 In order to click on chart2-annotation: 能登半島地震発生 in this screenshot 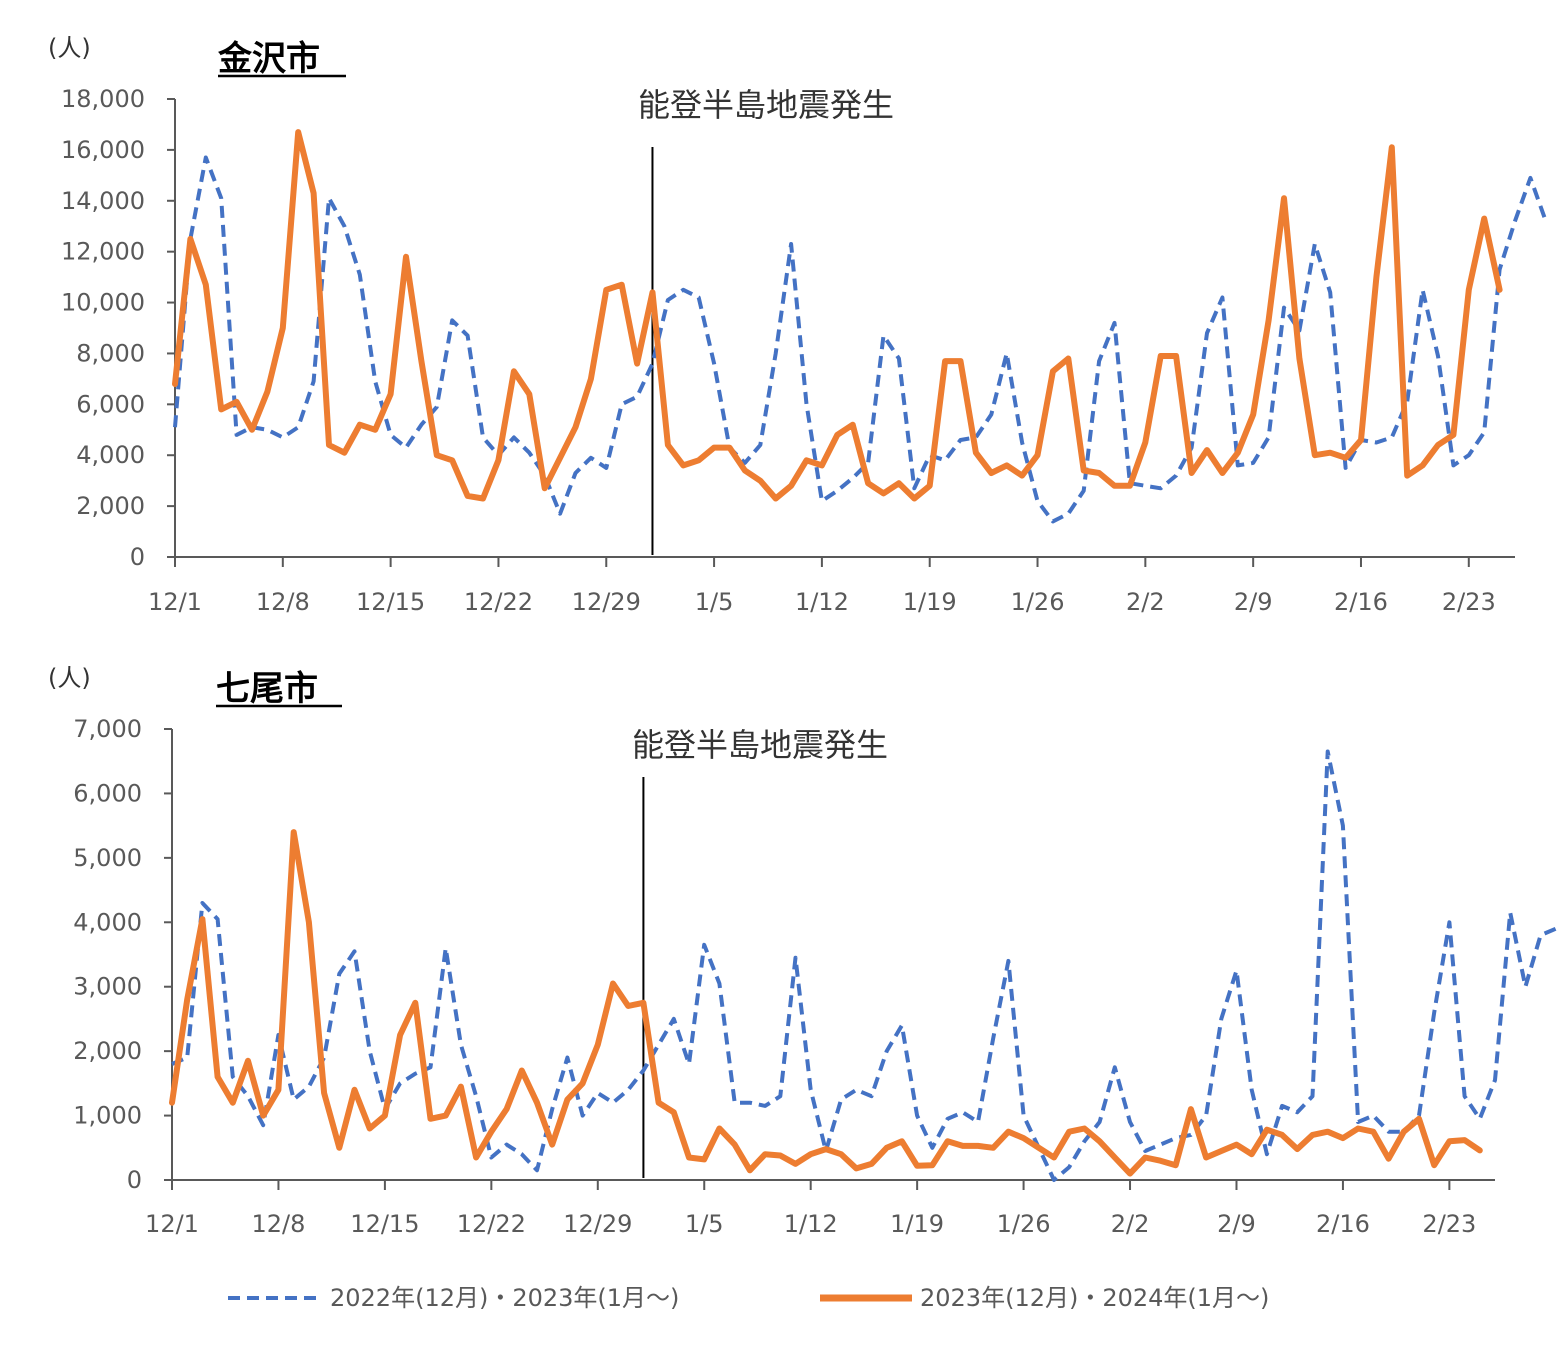, I will do `click(760, 745)`.